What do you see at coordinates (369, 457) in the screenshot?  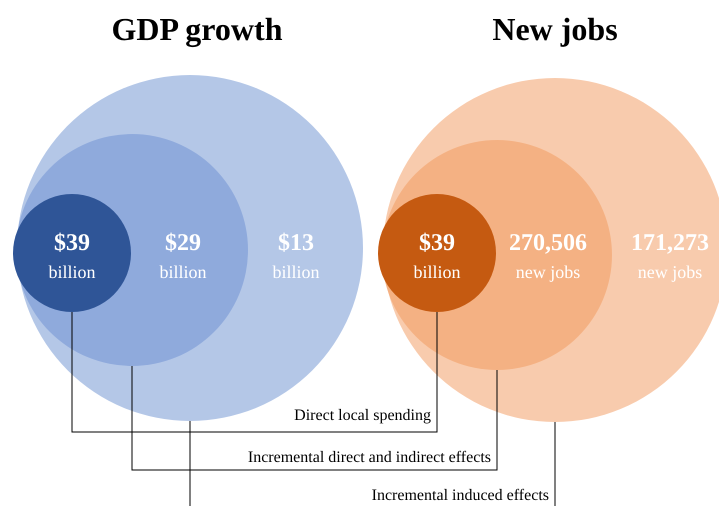 I see `text: Incremental direct and indirect effects` at bounding box center [369, 457].